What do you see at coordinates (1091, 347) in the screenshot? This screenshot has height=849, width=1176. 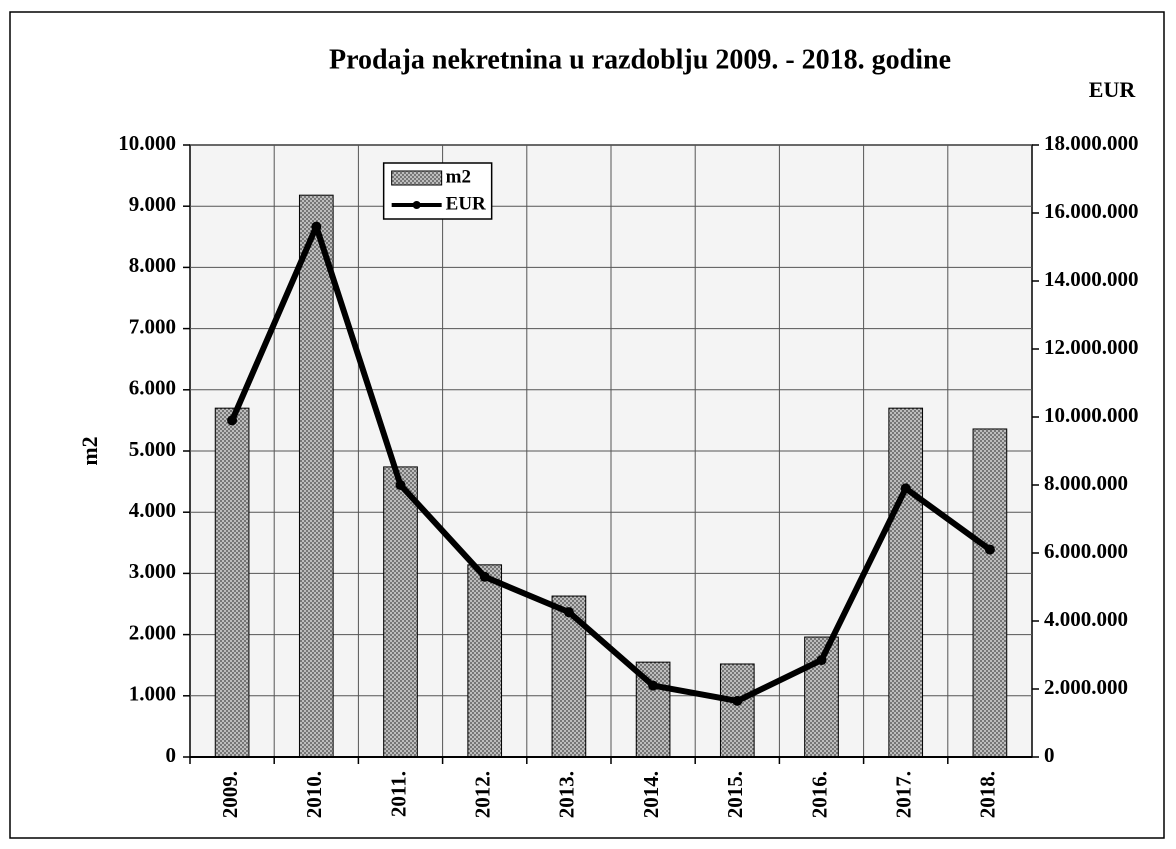 I see `y2-tick-label: 12.000.000` at bounding box center [1091, 347].